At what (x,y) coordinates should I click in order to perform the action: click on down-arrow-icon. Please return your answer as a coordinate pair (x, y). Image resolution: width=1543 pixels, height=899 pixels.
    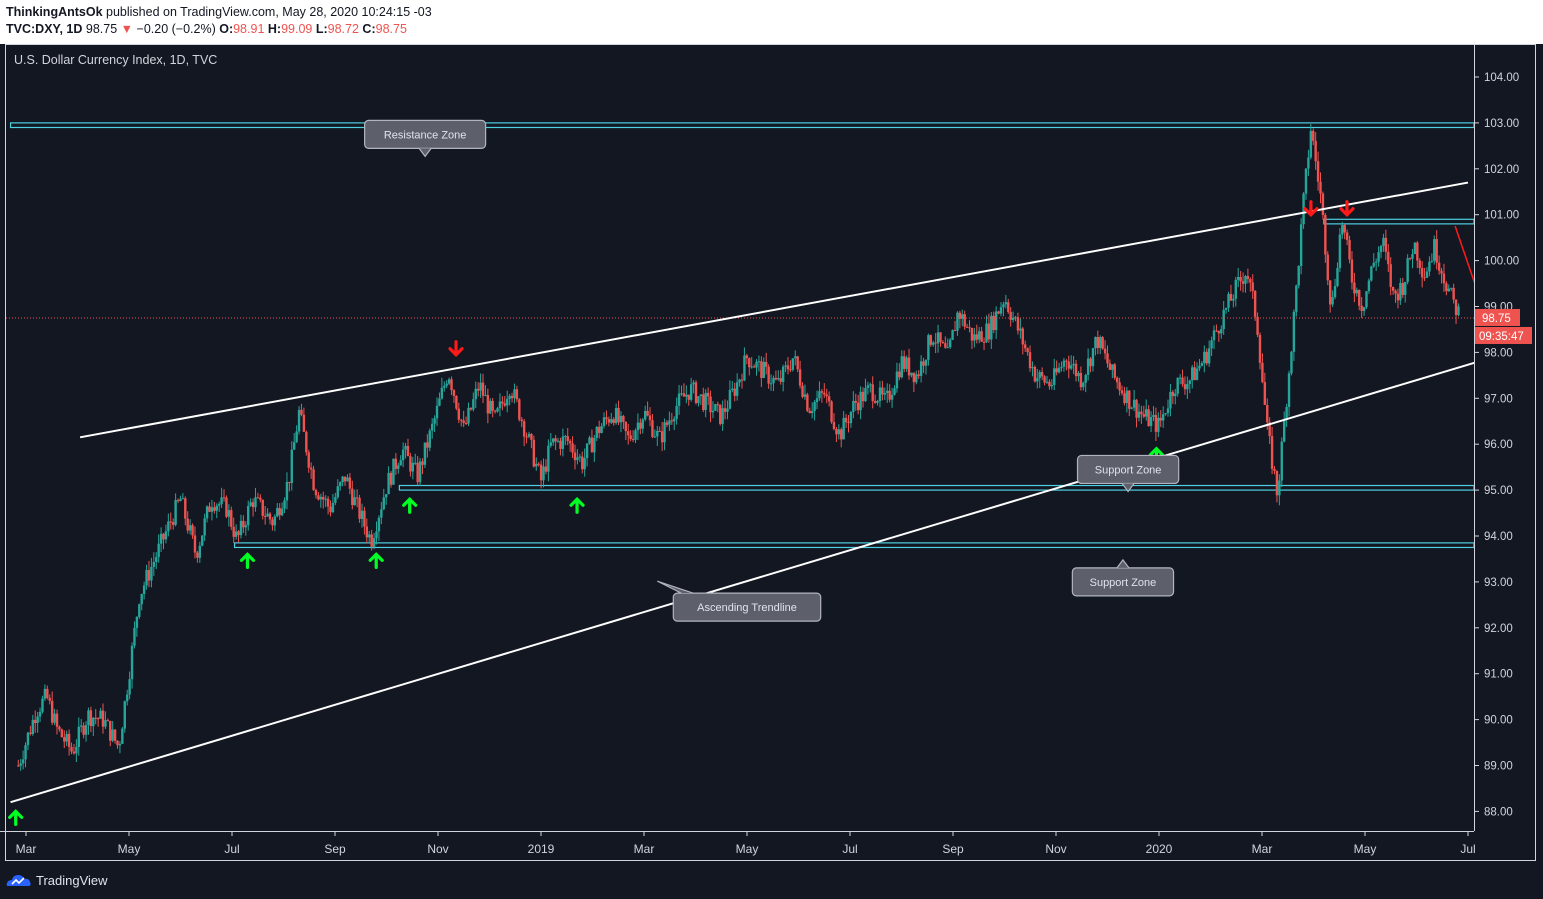
    Looking at the image, I should click on (1347, 208).